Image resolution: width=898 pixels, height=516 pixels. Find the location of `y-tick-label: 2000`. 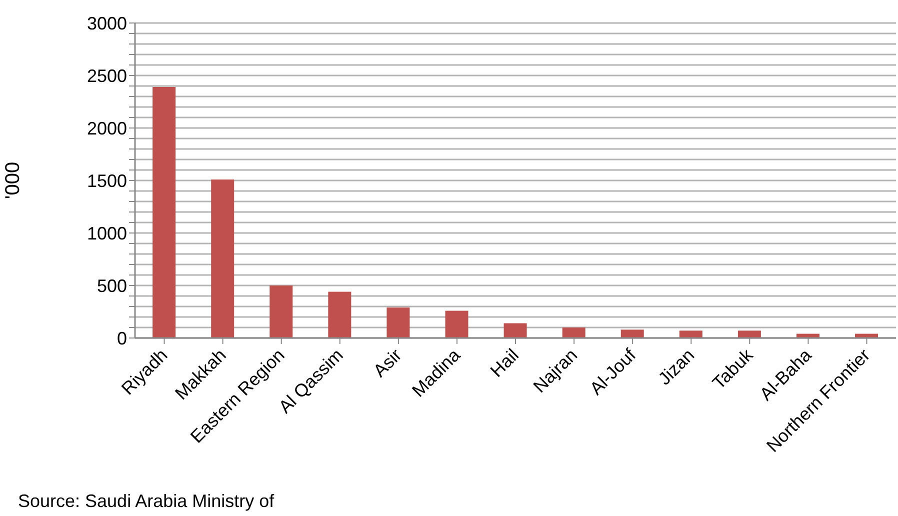

y-tick-label: 2000 is located at coordinates (106, 128).